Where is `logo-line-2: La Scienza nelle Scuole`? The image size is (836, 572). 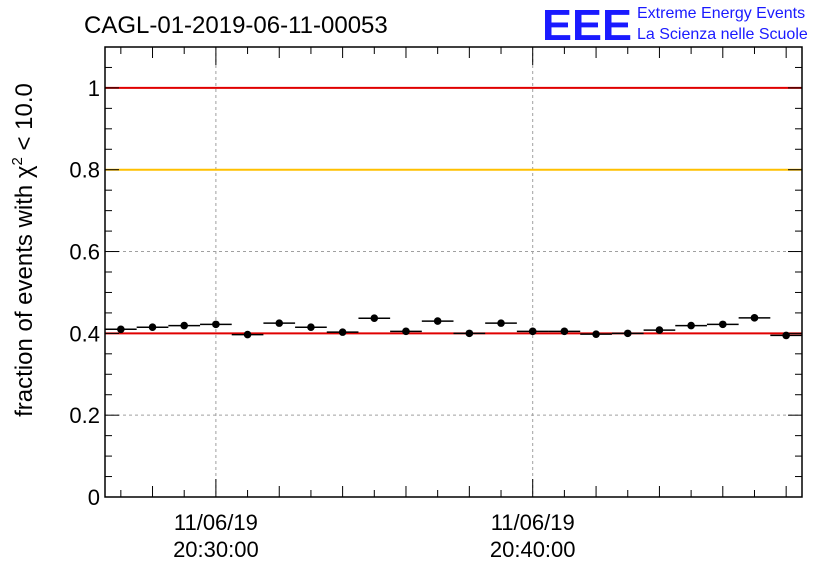
logo-line-2: La Scienza nelle Scuole is located at coordinates (722, 34).